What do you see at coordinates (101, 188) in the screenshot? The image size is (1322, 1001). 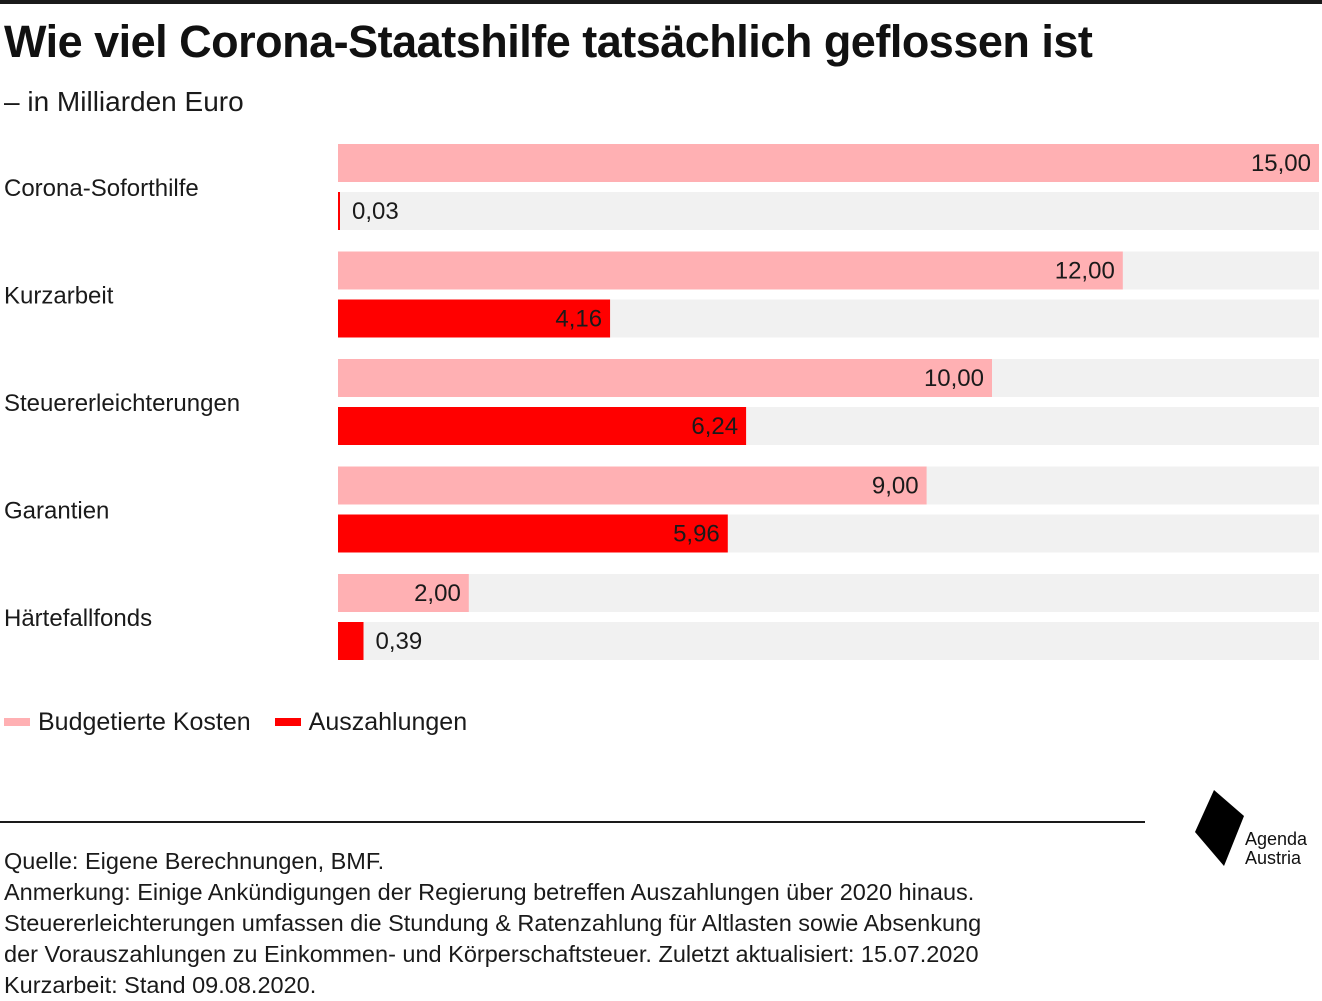 I see `category-label: Corona-Soforthilfe` at bounding box center [101, 188].